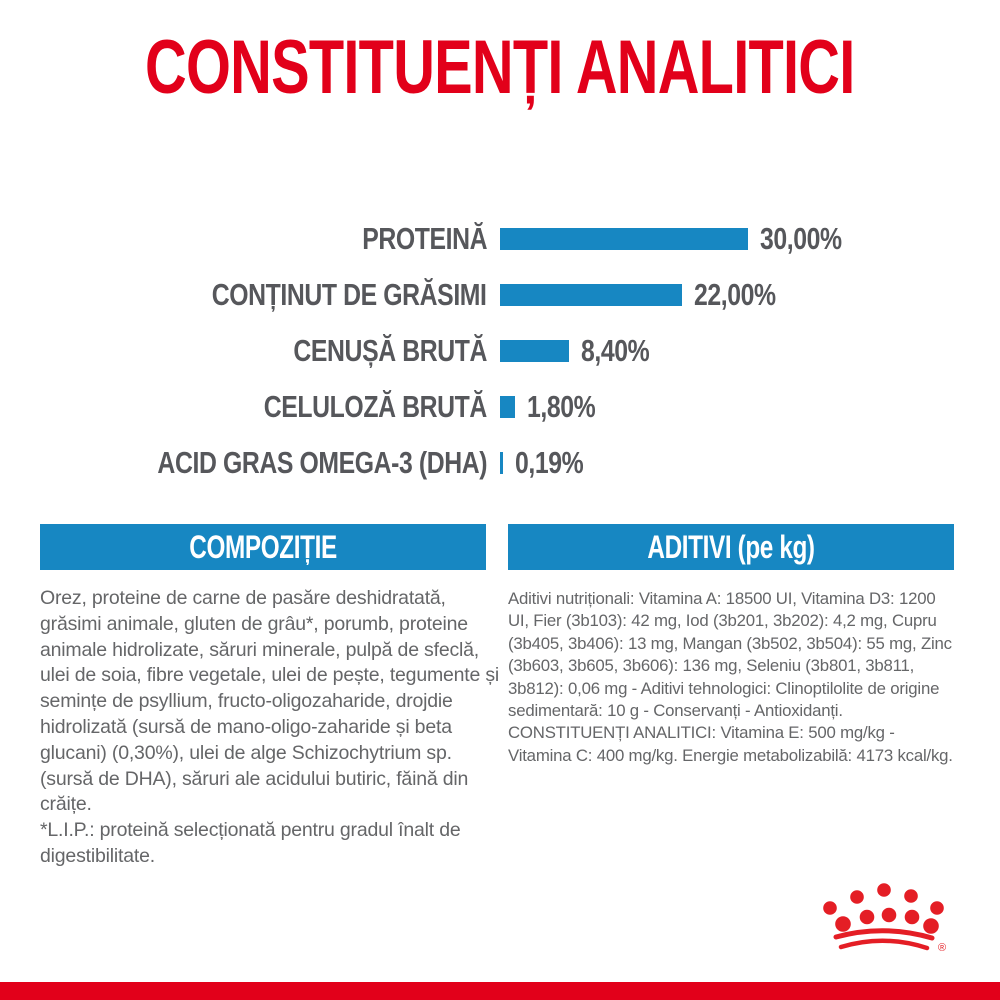 The width and height of the screenshot is (1000, 1000). I want to click on chart-row: CENUȘĂ BRUTĂ 8,40%, so click(500, 351).